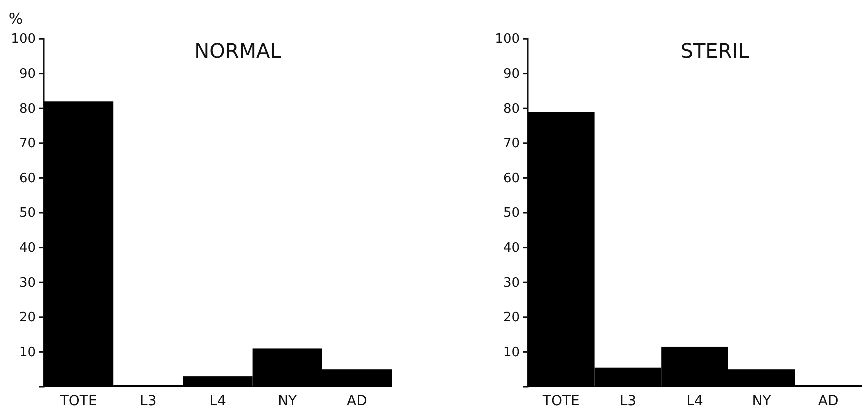 The width and height of the screenshot is (865, 412). I want to click on chart-title: STERIL, so click(715, 51).